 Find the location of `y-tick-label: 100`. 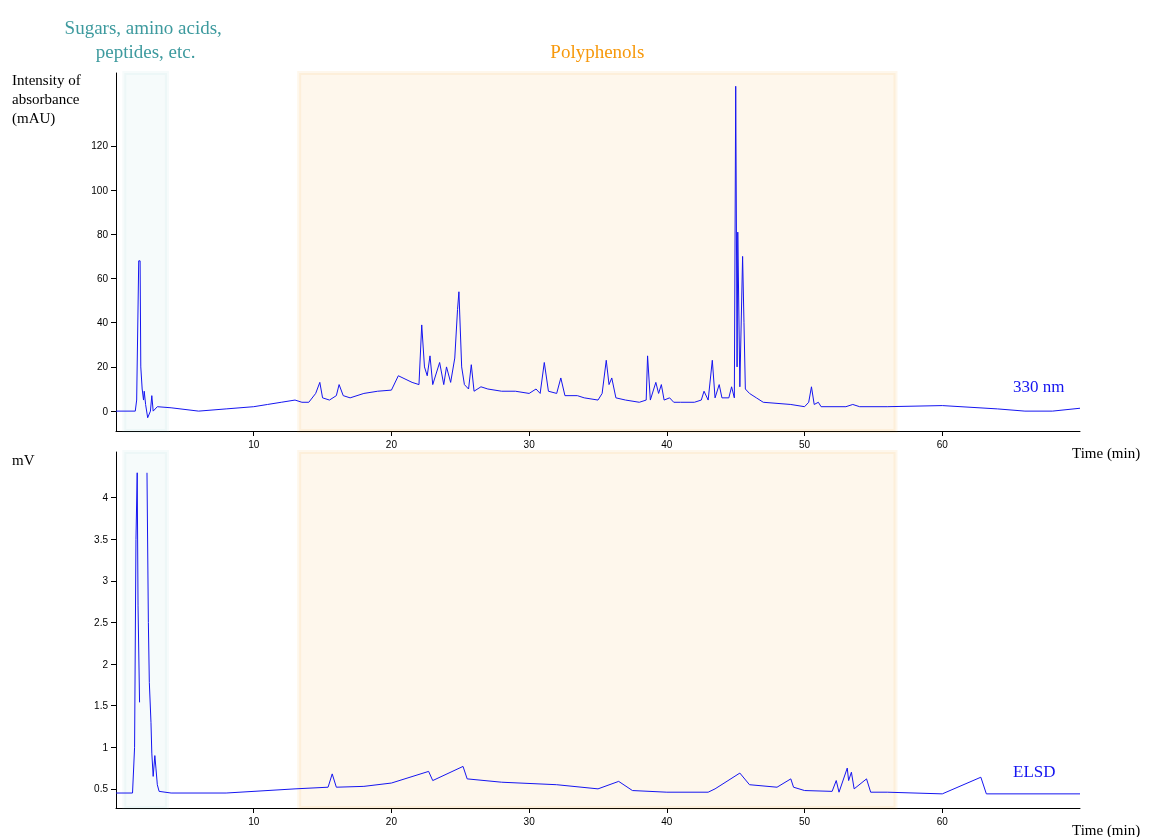

y-tick-label: 100 is located at coordinates (100, 190).